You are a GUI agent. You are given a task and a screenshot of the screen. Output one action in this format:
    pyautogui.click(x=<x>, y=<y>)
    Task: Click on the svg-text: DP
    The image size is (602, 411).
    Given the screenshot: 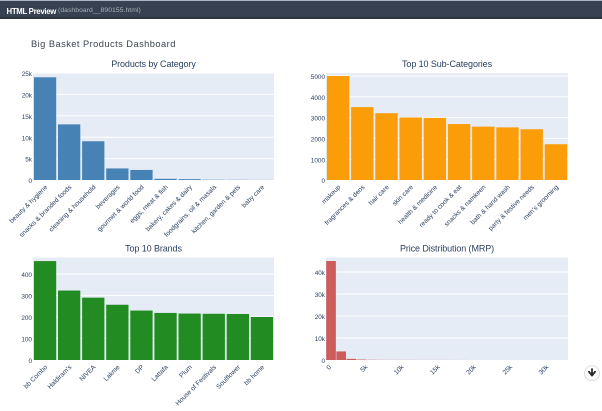 What is the action you would take?
    pyautogui.click(x=140, y=370)
    